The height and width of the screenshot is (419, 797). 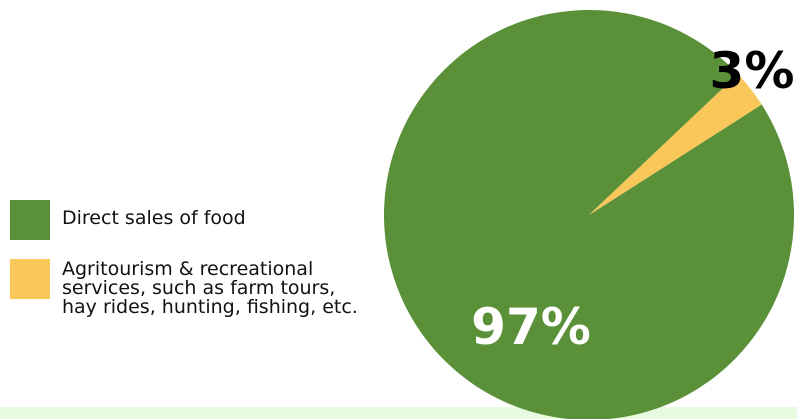 I want to click on legend-label: Direct sales of food, so click(x=154, y=218).